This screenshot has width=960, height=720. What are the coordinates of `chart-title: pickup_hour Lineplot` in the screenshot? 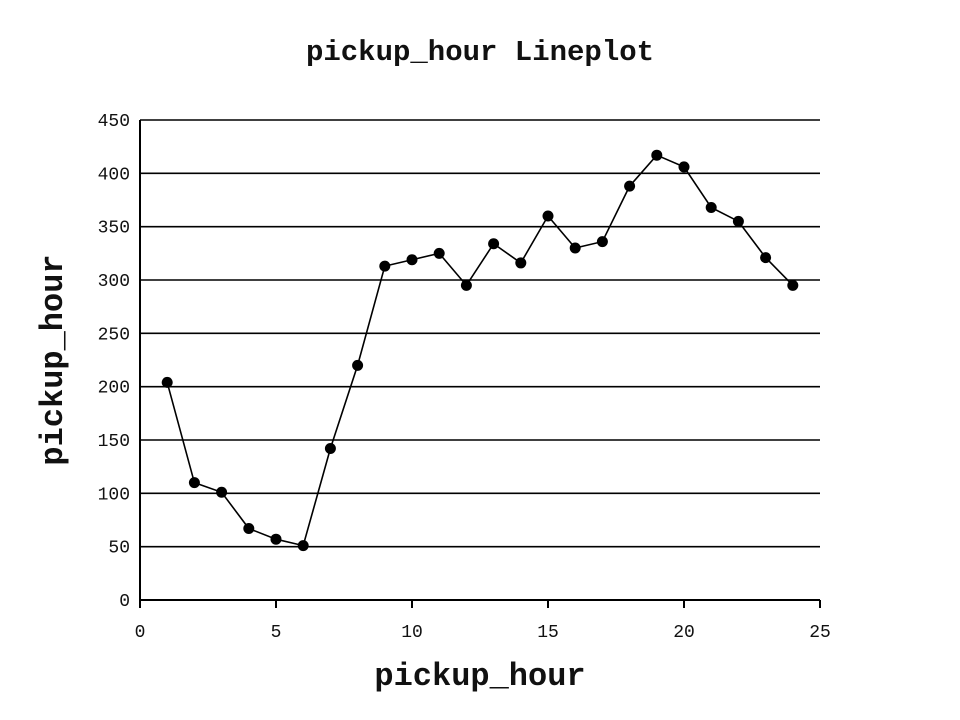 It's located at (480, 52).